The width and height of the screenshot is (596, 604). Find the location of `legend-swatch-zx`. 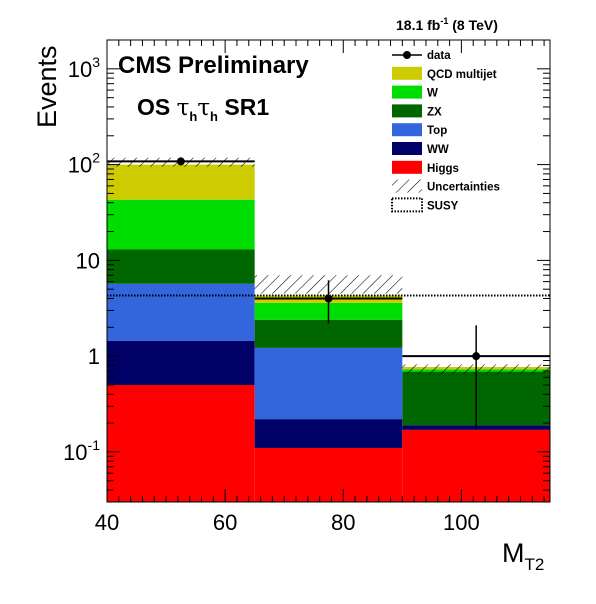

legend-swatch-zx is located at coordinates (407, 111).